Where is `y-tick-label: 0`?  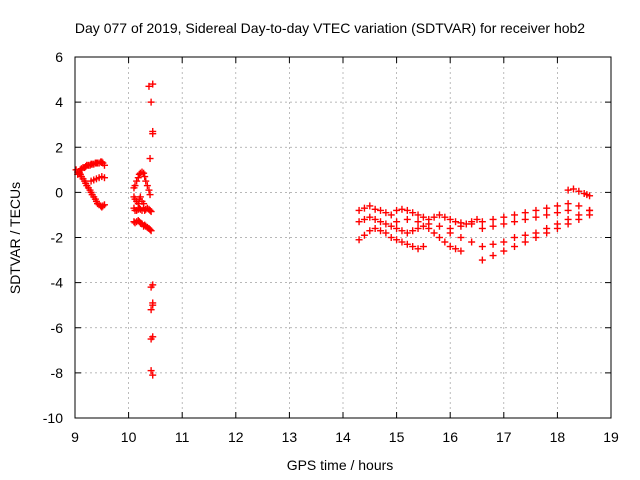 y-tick-label: 0 is located at coordinates (59, 192).